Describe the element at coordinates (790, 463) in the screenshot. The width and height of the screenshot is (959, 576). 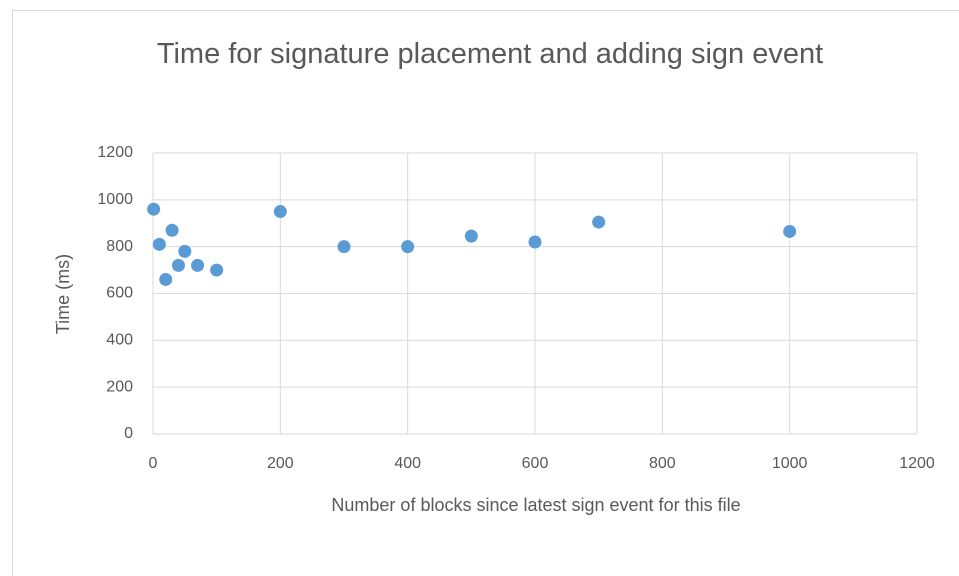
I see `x-tick-label: 1000` at that location.